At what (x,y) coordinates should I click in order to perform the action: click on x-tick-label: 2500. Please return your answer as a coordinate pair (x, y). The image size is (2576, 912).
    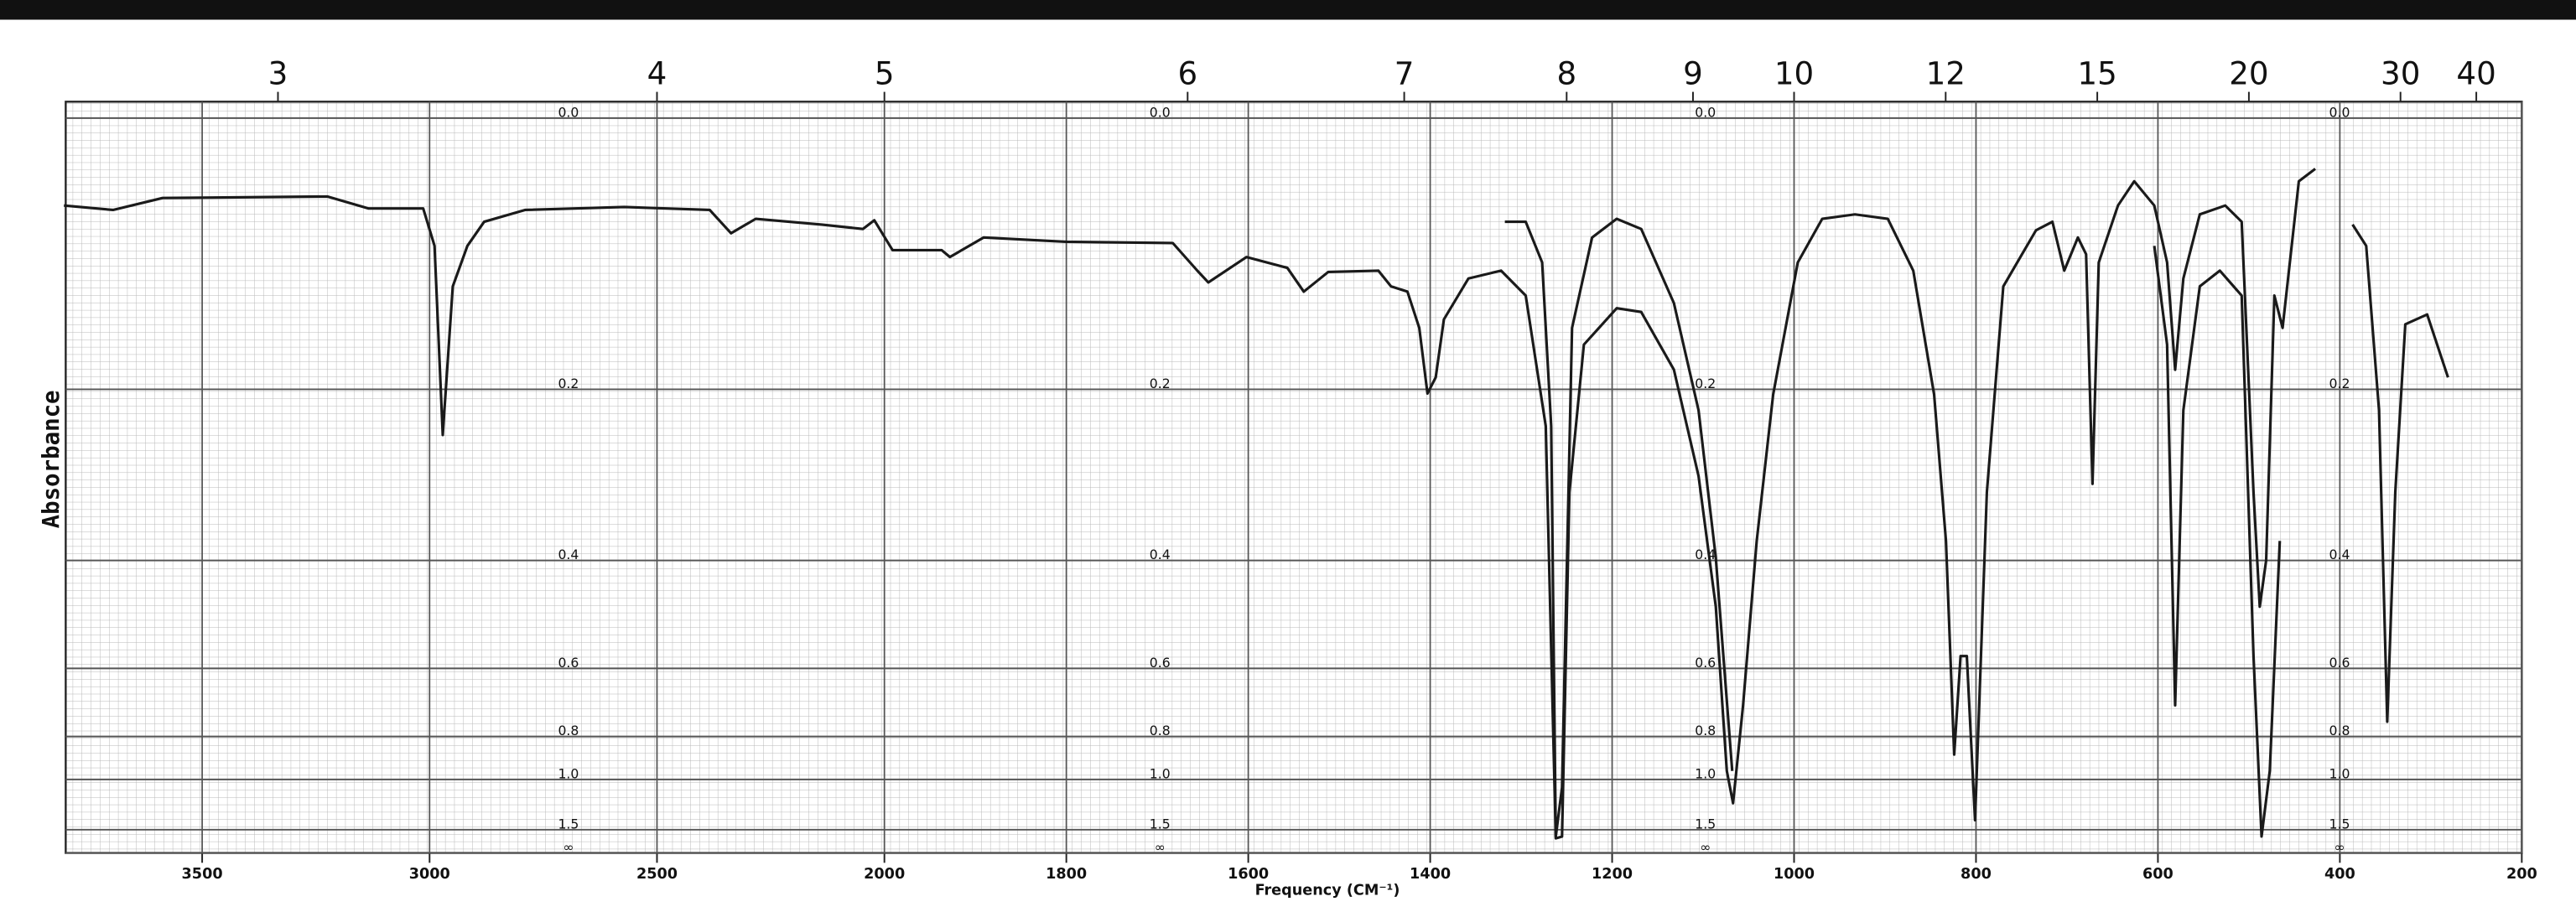
    Looking at the image, I should click on (657, 874).